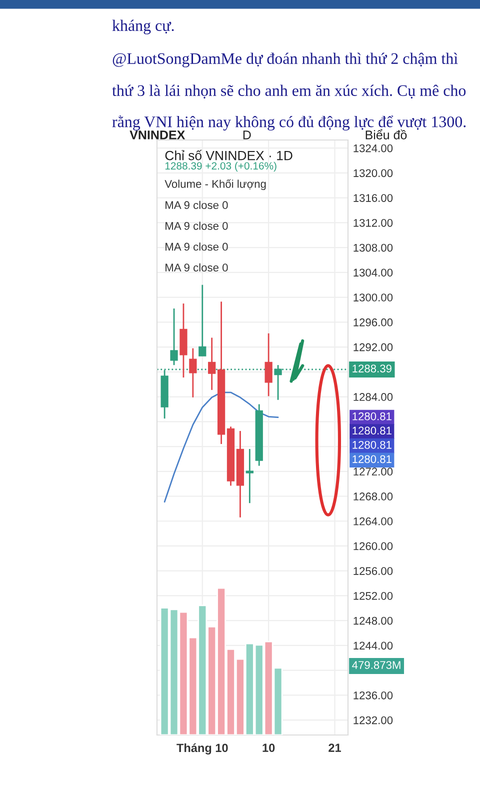 The image size is (480, 800). What do you see at coordinates (372, 368) in the screenshot?
I see `ref-line-label: 1288.39` at bounding box center [372, 368].